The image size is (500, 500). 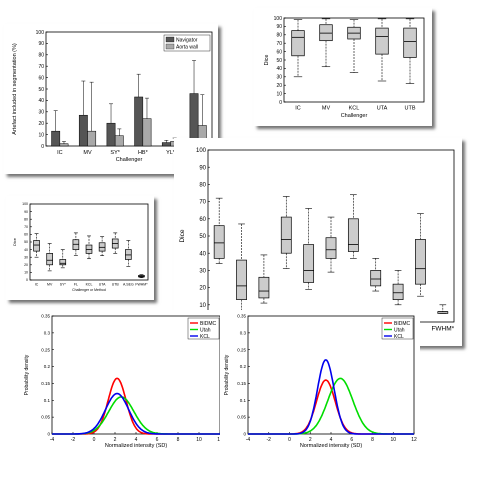 What do you see at coordinates (399, 337) in the screenshot?
I see `legend-label: KCL` at bounding box center [399, 337].